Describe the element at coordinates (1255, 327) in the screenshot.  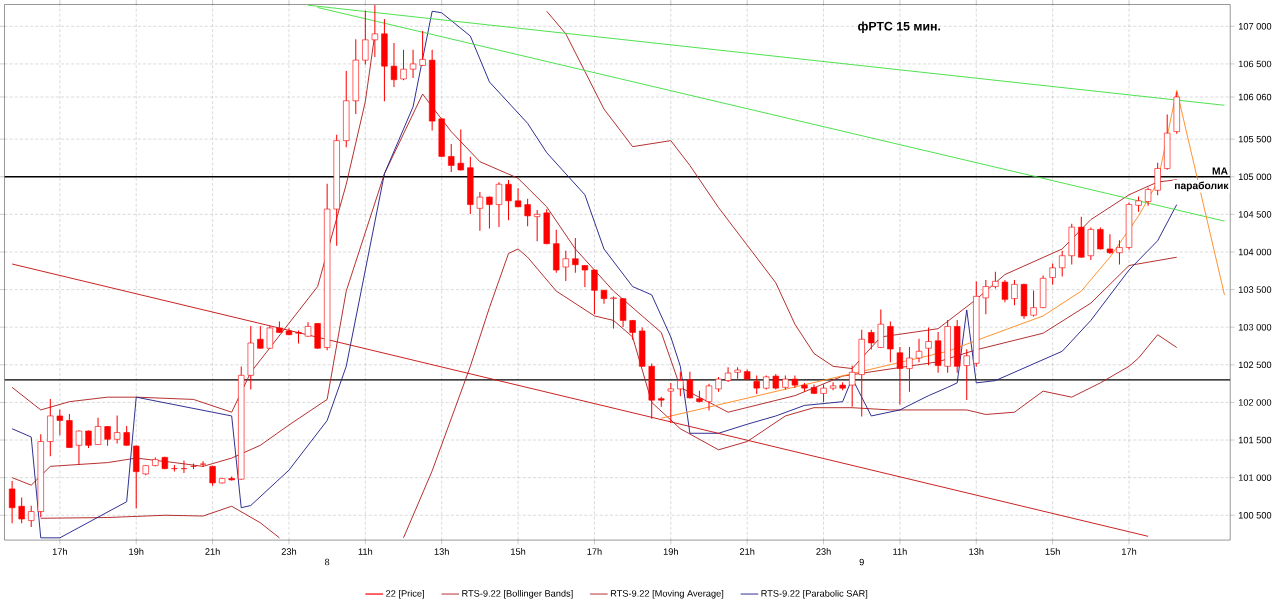
I see `y-tick-label: 103 000` at that location.